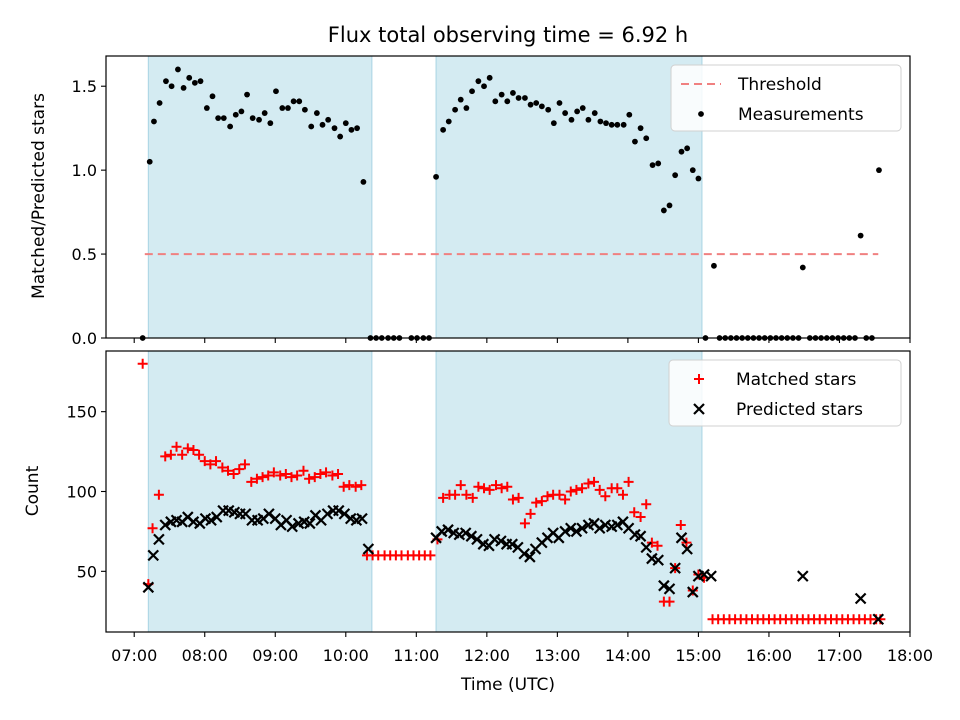  What do you see at coordinates (275, 655) in the screenshot?
I see `x-tick-label: 09:00` at bounding box center [275, 655].